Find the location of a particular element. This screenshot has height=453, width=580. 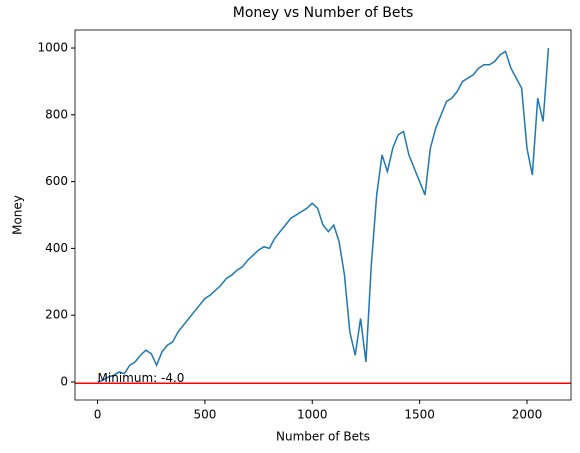

x-tick-label: 2000 is located at coordinates (527, 415).